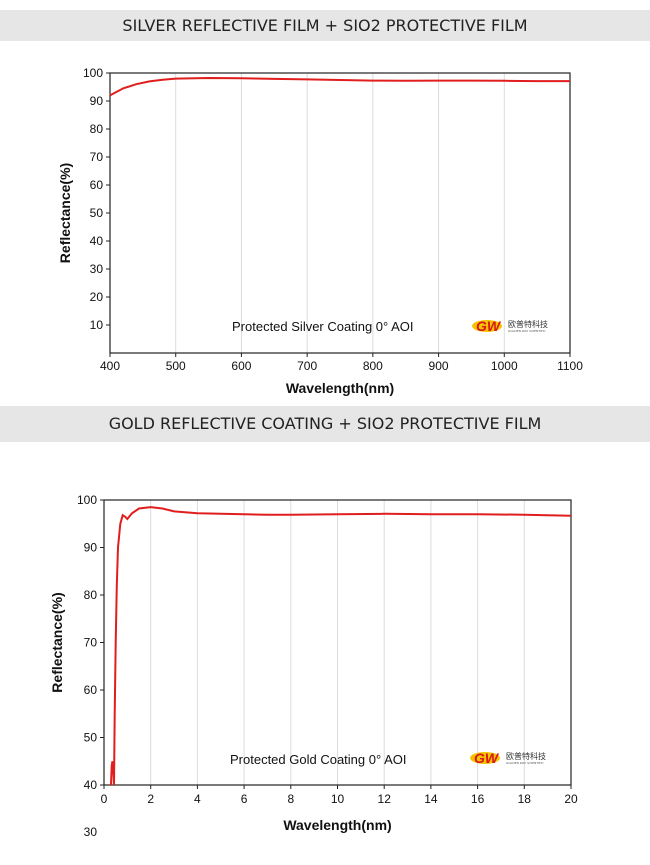 The width and height of the screenshot is (650, 865). What do you see at coordinates (439, 366) in the screenshot?
I see `silver-x-tick-label: 900` at bounding box center [439, 366].